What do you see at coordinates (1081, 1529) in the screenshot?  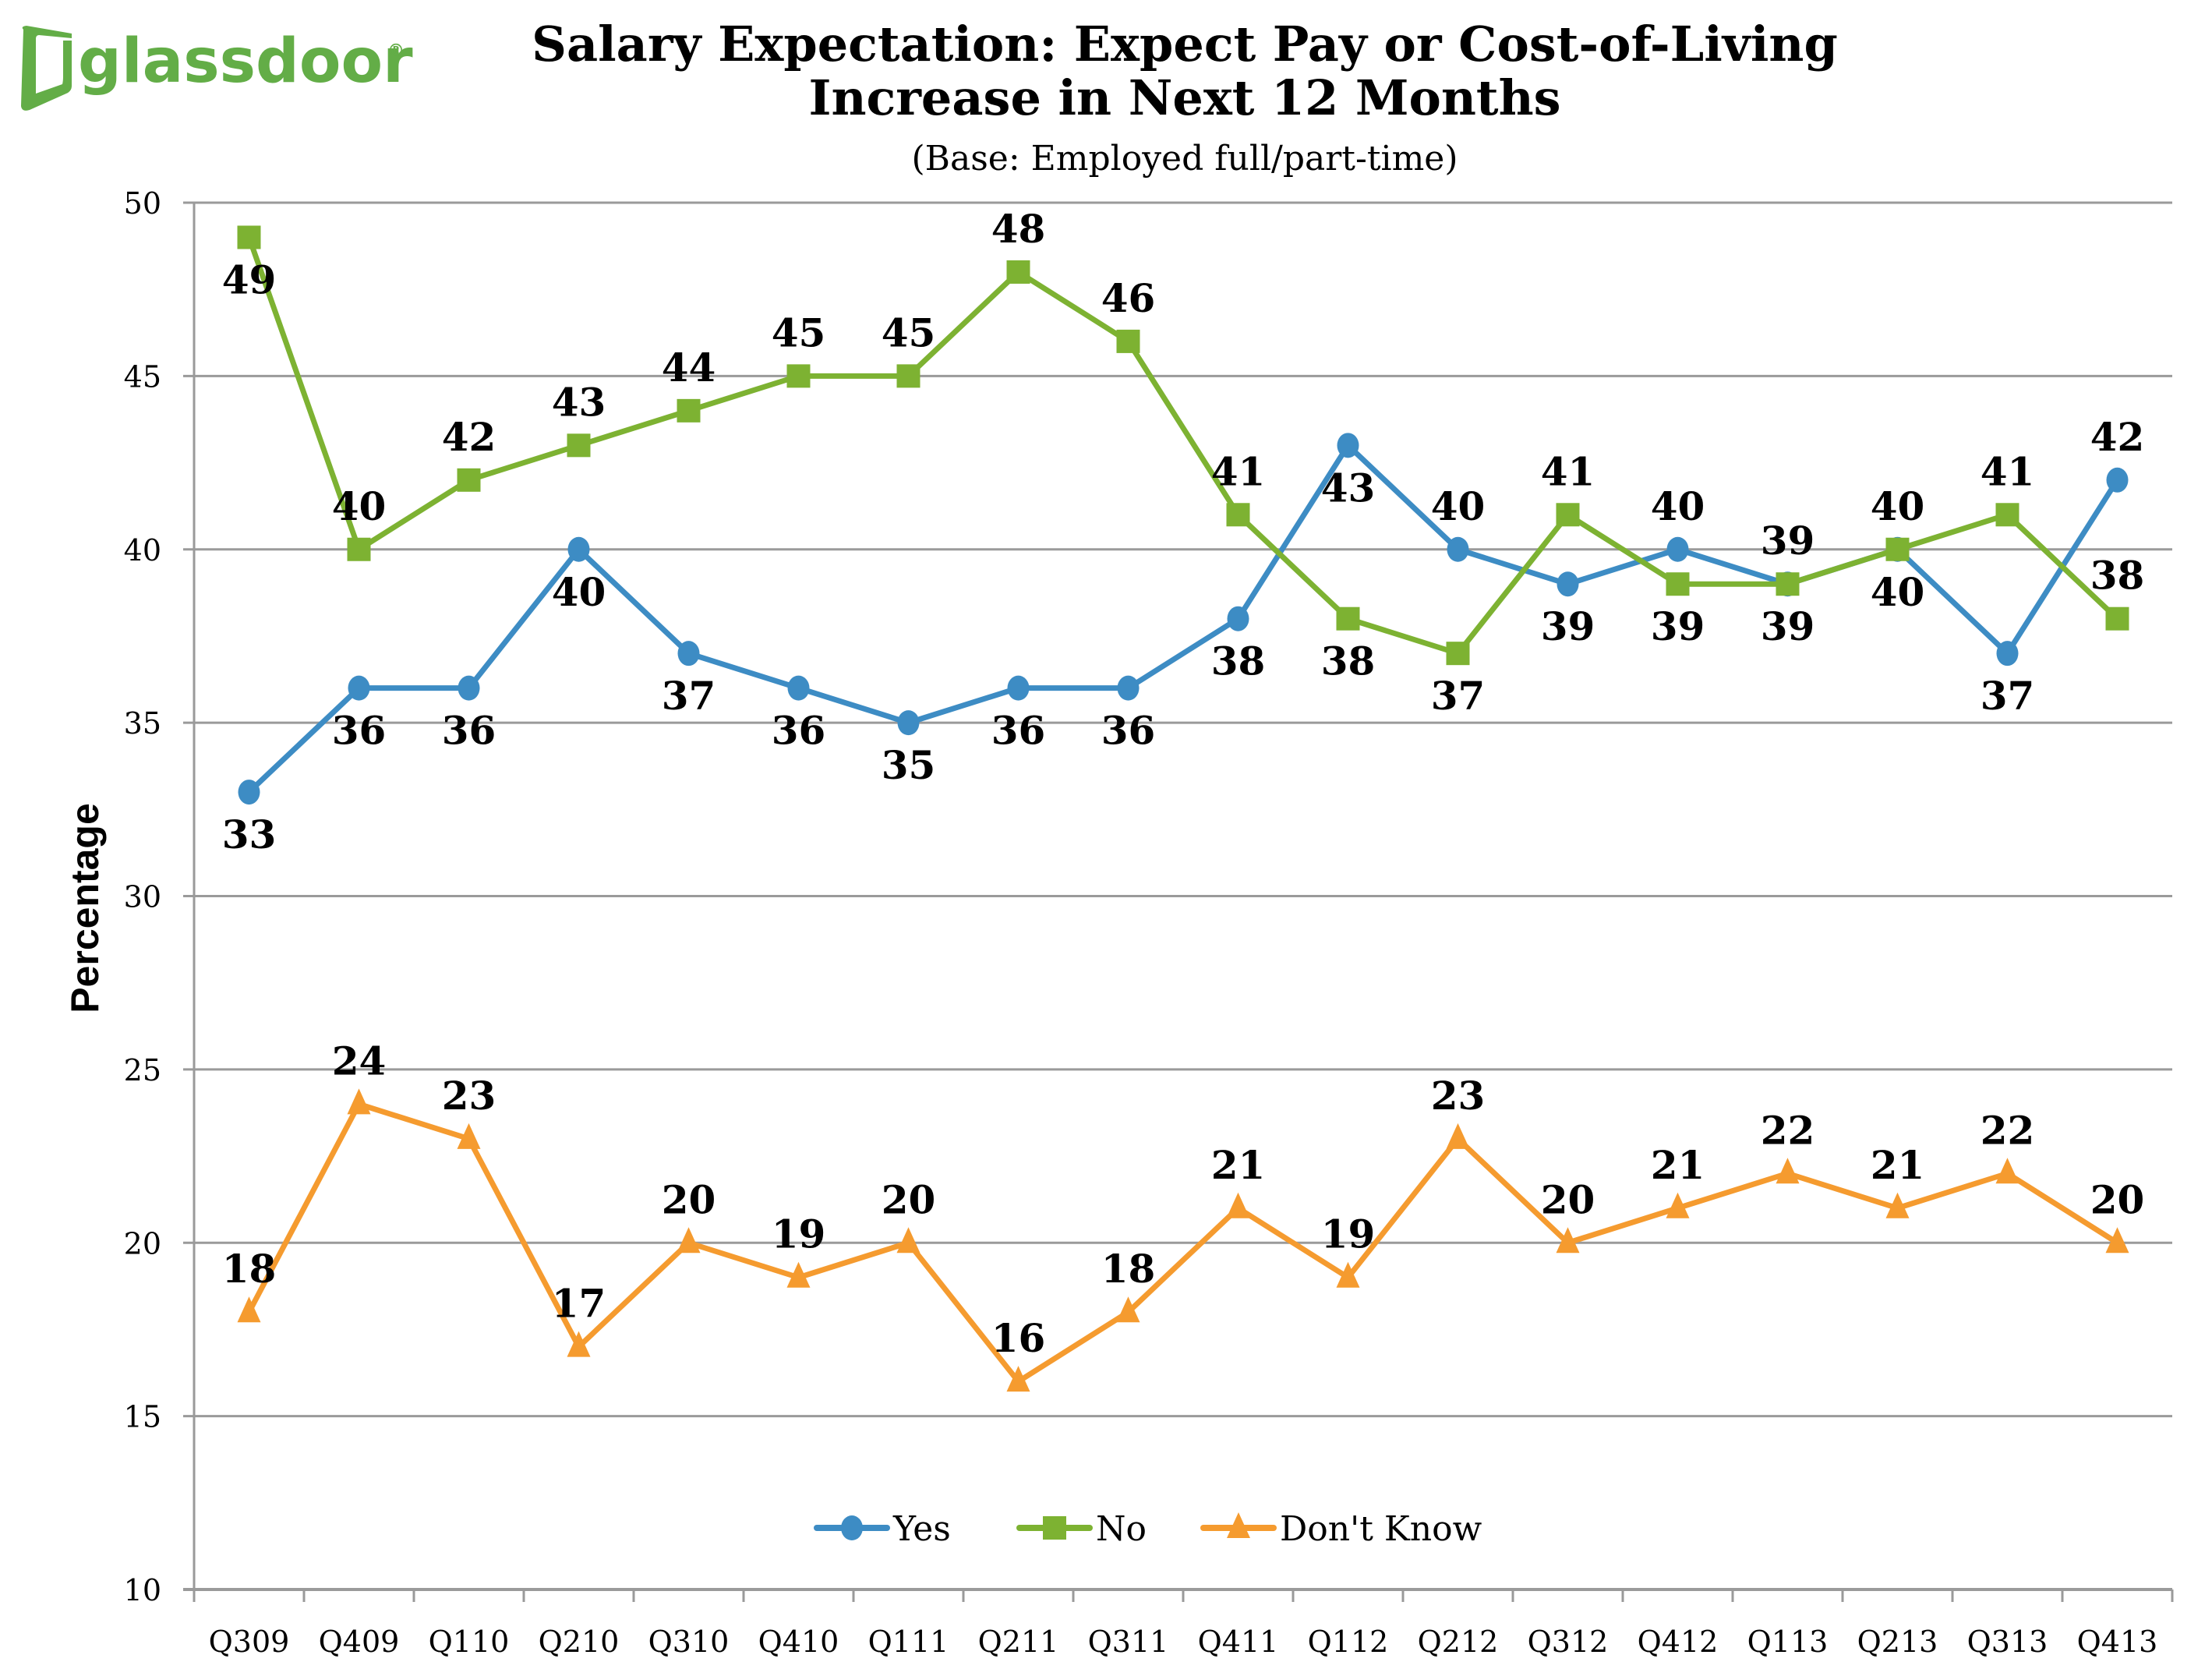 I see `legend-item-no: No` at bounding box center [1081, 1529].